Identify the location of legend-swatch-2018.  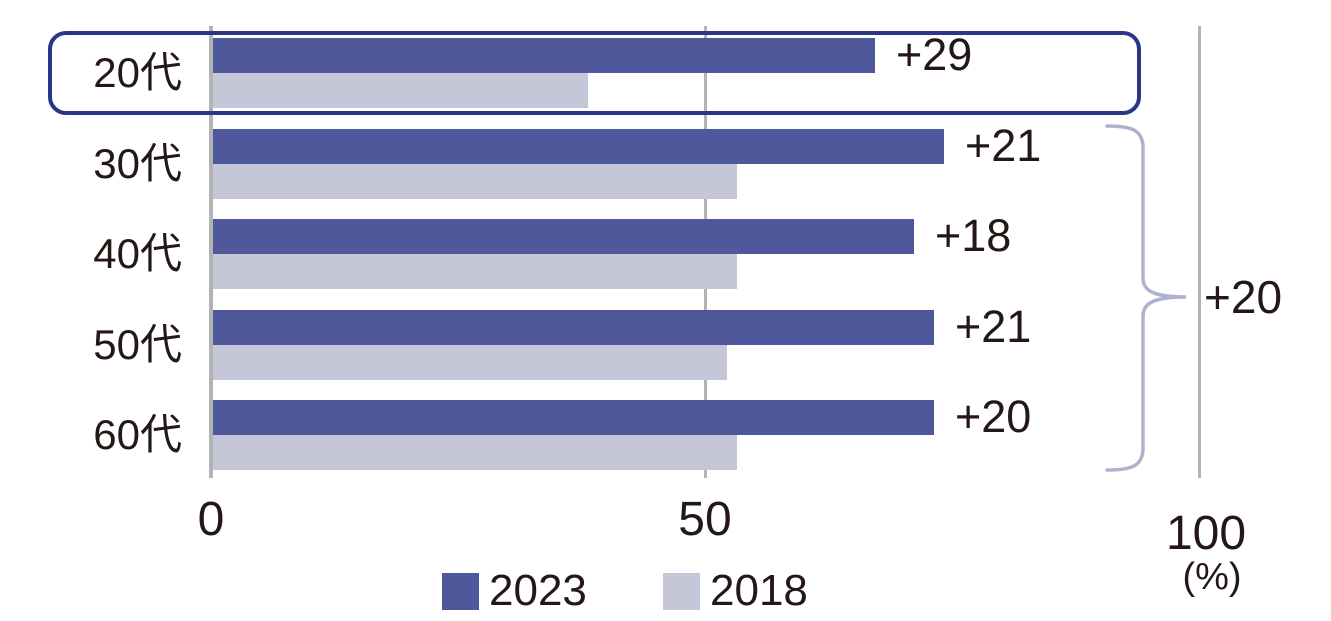
(681, 591).